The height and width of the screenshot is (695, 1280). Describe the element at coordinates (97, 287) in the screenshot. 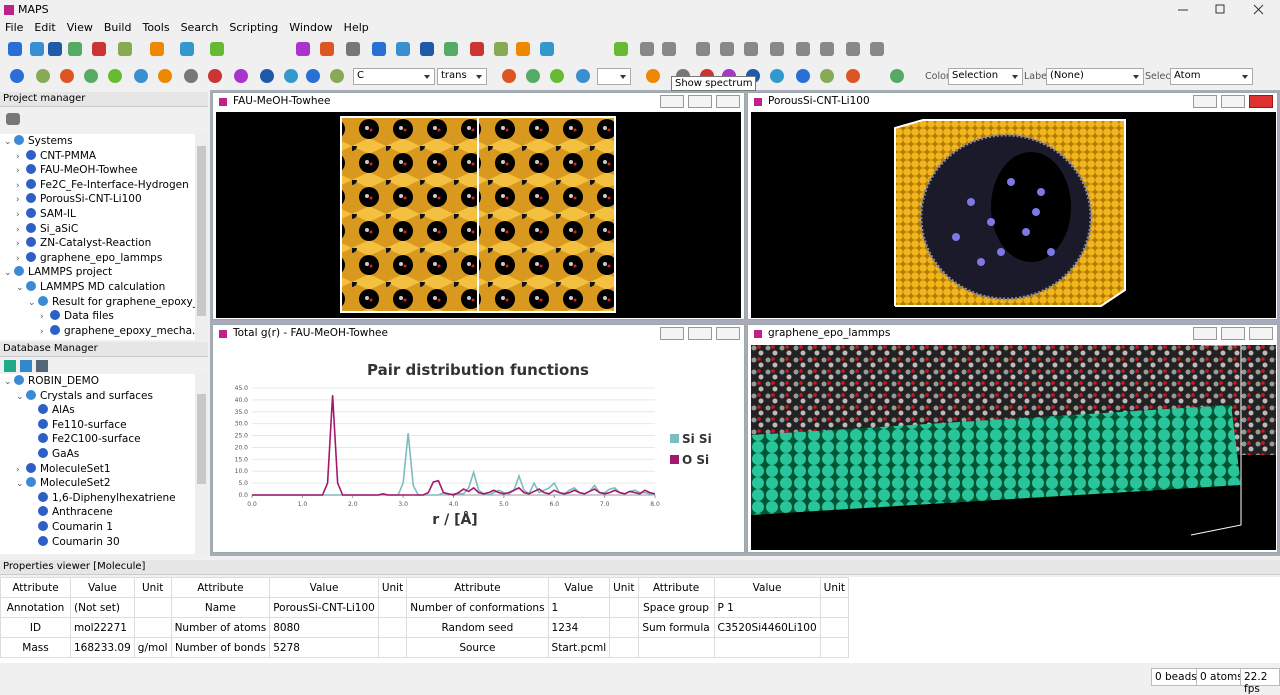

I see `tree-row: ⌄LAMMPS MD calculation` at that location.